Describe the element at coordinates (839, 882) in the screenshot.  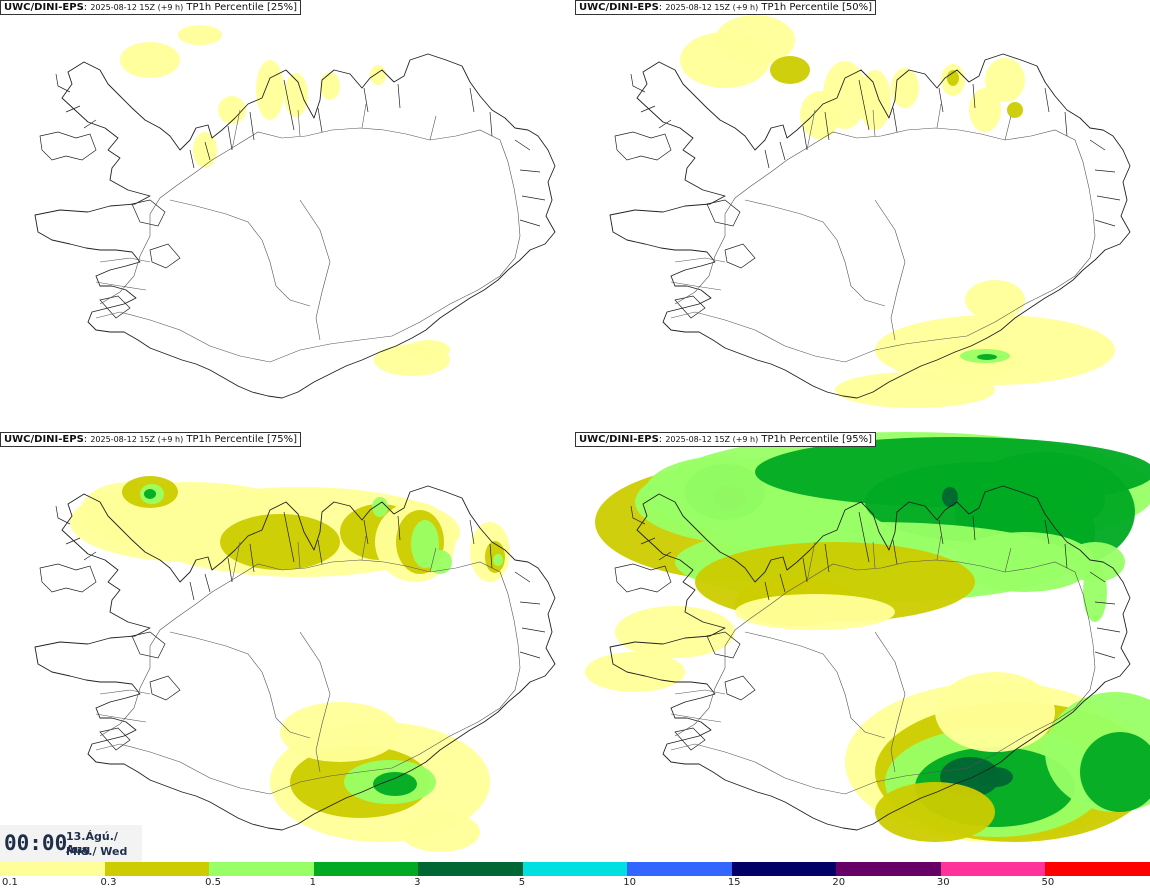
I see `legend-tick-label: 20` at that location.